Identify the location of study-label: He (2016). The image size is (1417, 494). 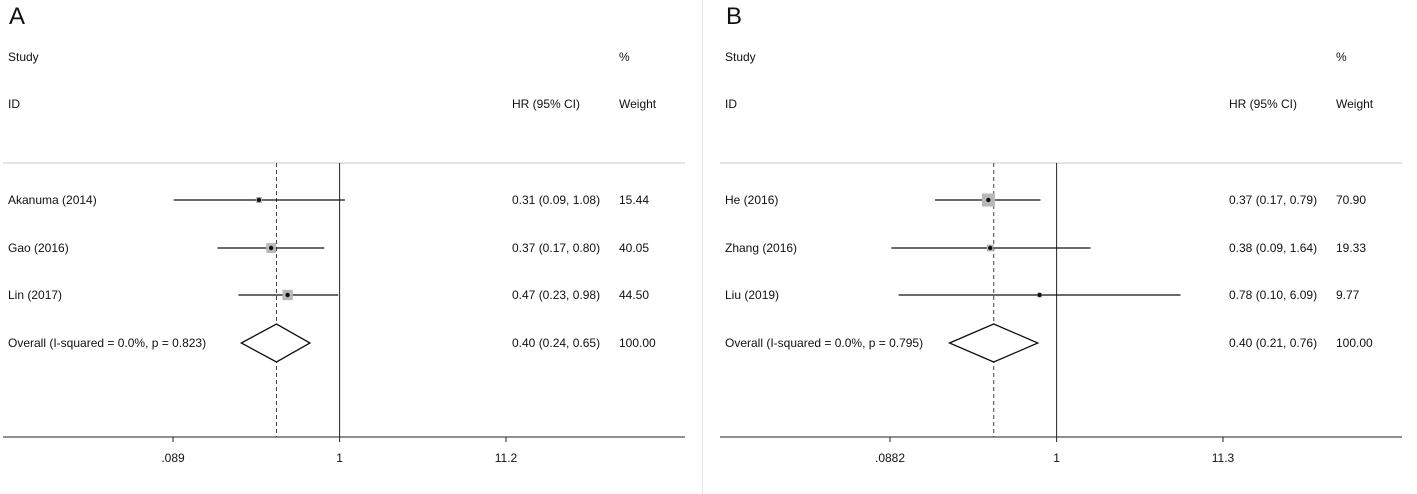
(751, 200).